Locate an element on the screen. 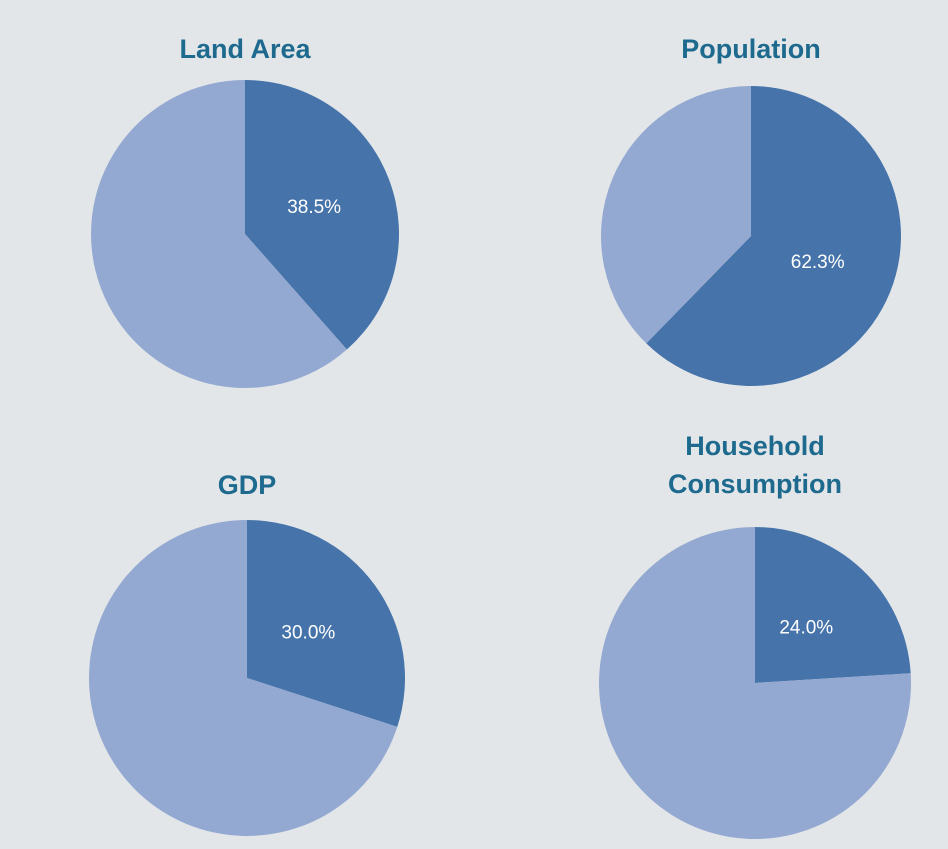 This screenshot has width=948, height=849. pie-slice-household-consumption-remainder is located at coordinates (755, 683).